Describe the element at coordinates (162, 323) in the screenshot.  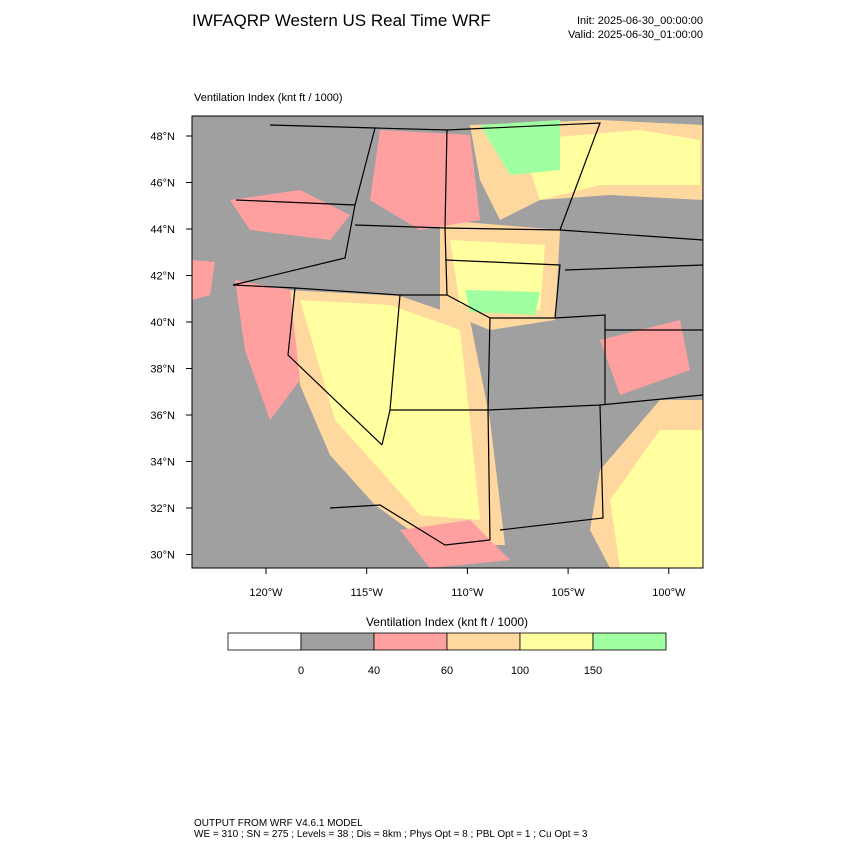
I see `lat-label: 40°N` at that location.